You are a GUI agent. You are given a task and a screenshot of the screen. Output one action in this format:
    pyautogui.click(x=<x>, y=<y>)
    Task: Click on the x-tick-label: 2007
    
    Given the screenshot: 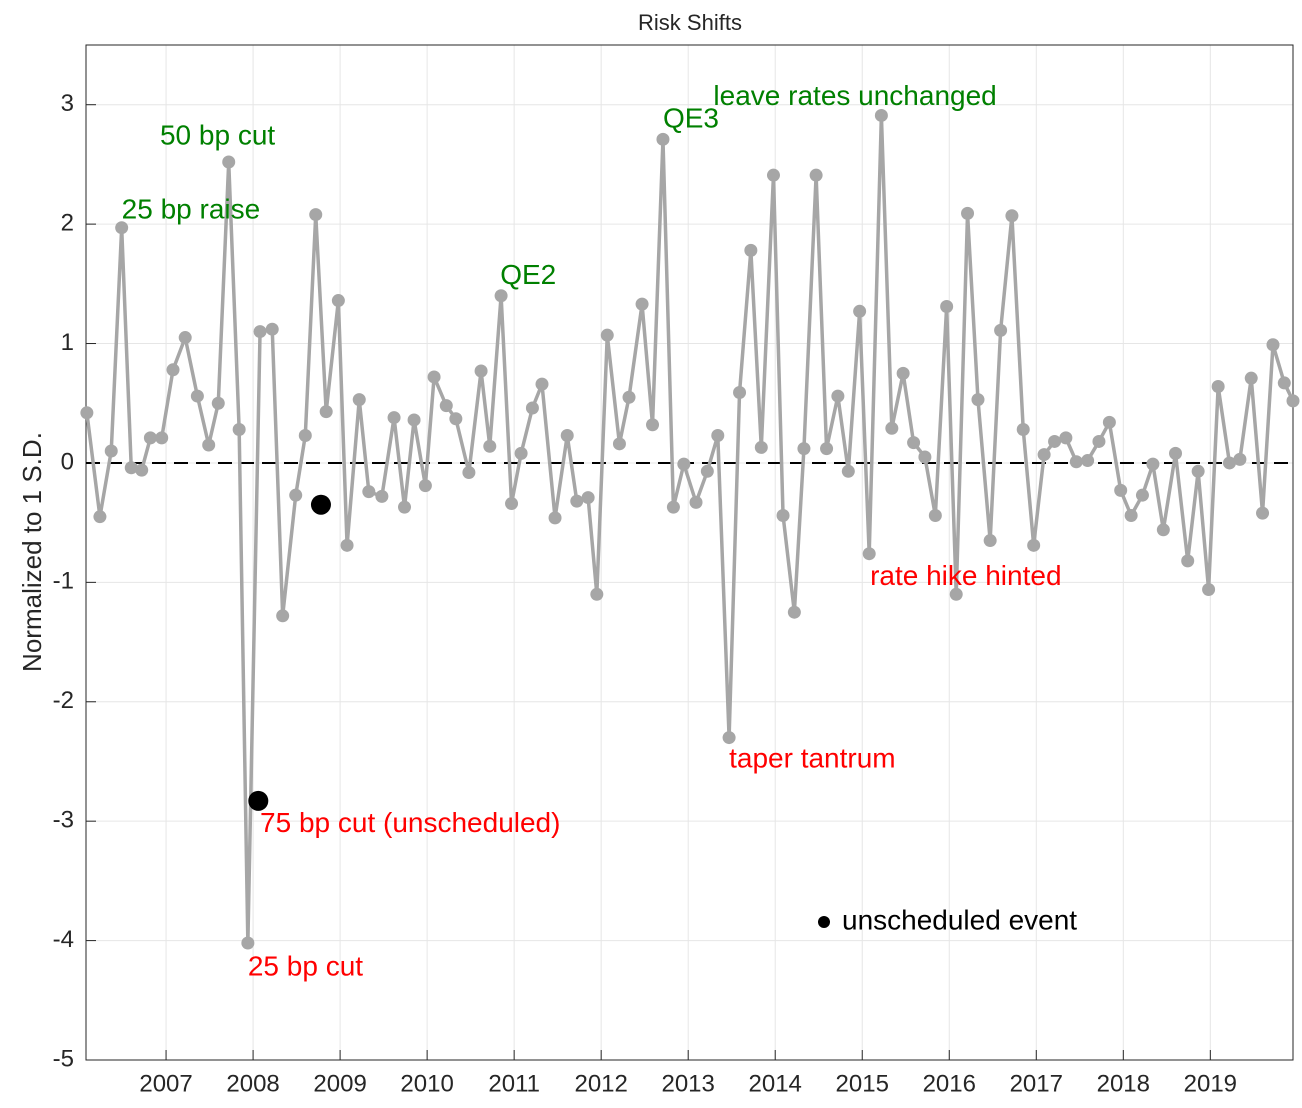 What is the action you would take?
    pyautogui.click(x=165, y=1083)
    